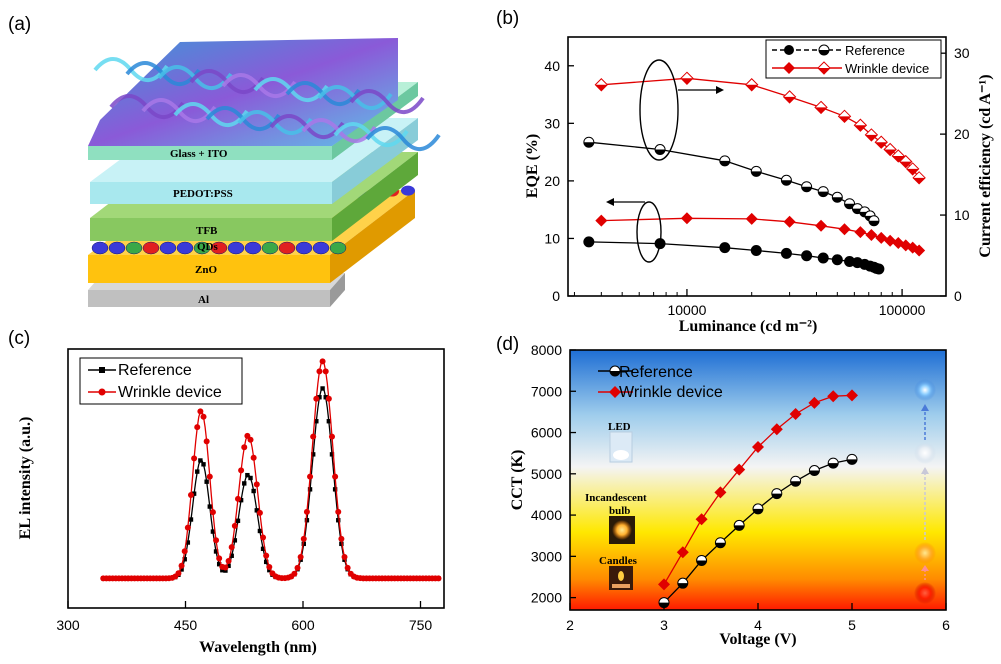 This screenshot has width=1001, height=664. What do you see at coordinates (757, 639) in the screenshot?
I see `x-axis-title-d: Voltage (V)` at bounding box center [757, 639].